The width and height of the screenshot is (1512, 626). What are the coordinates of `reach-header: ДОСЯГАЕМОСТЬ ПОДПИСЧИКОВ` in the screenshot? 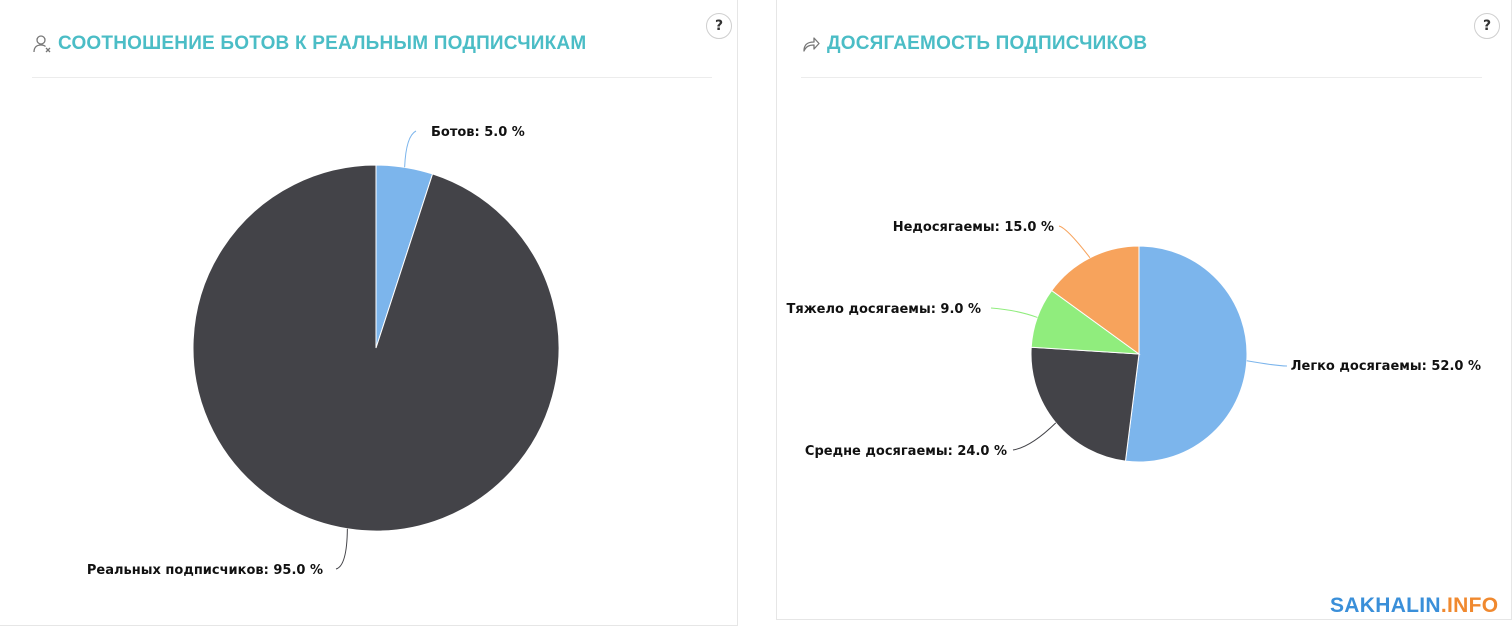 It's located at (974, 44).